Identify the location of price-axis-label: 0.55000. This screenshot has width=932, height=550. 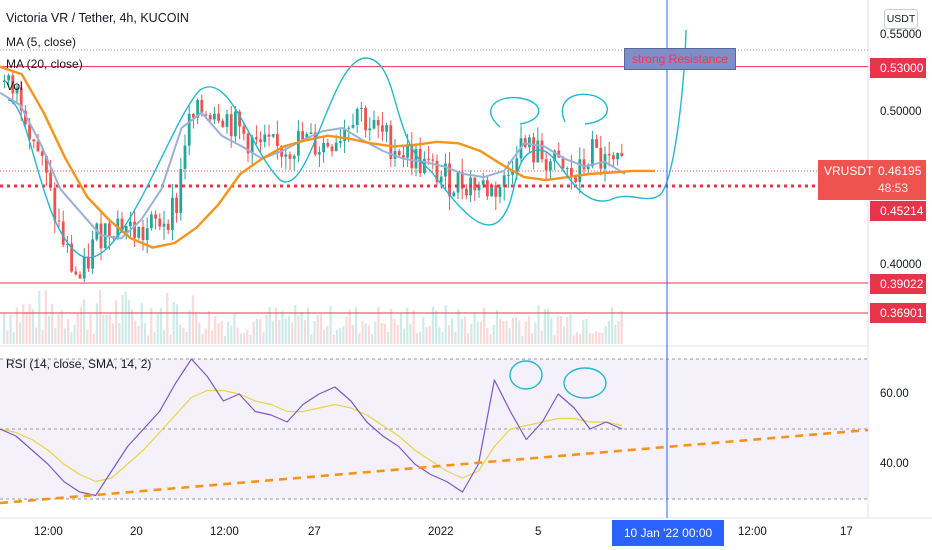
(901, 35).